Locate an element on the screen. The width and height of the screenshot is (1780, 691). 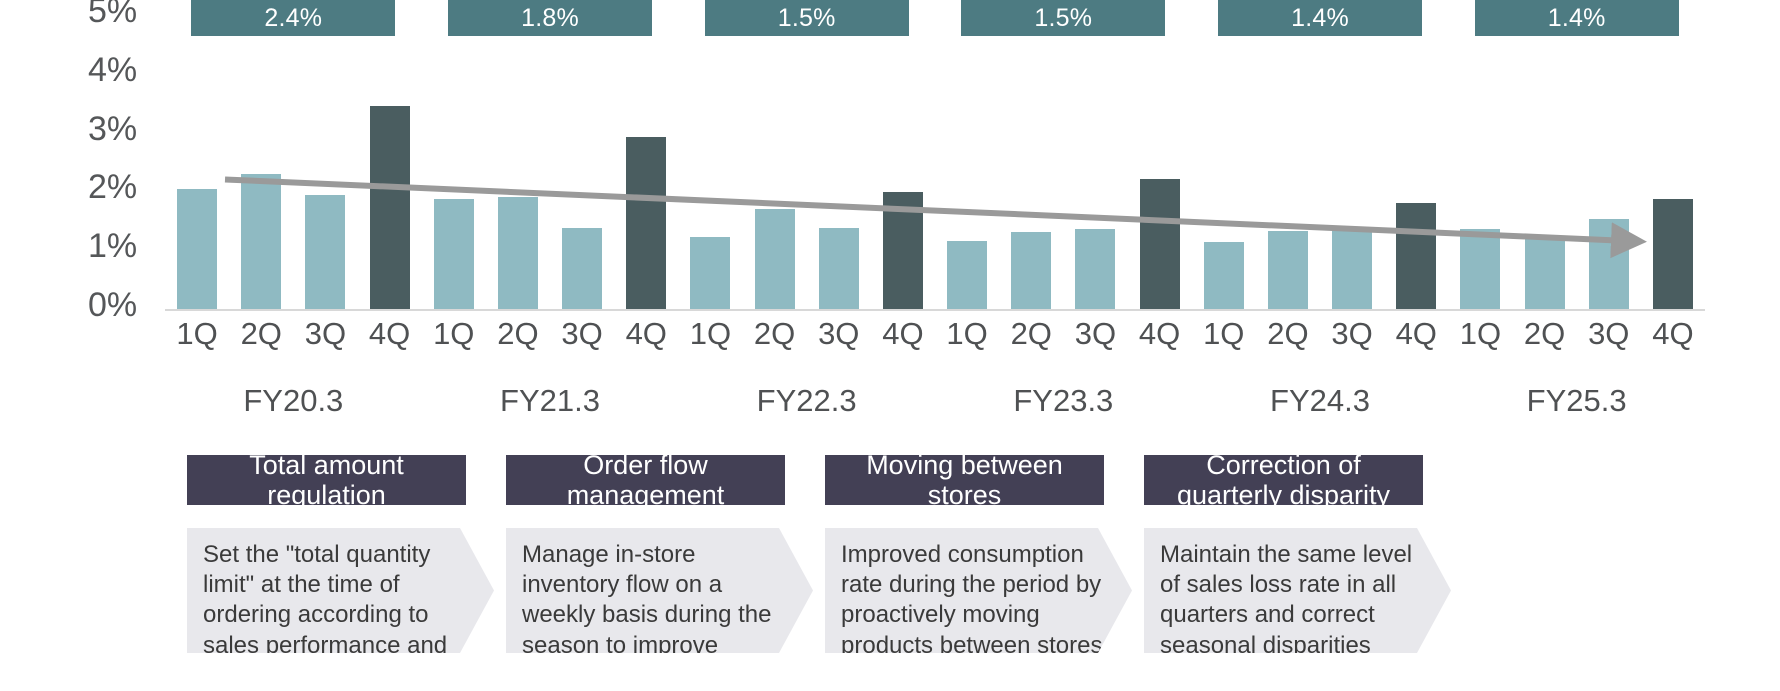
y-axis-tick: 3% is located at coordinates (113, 128).